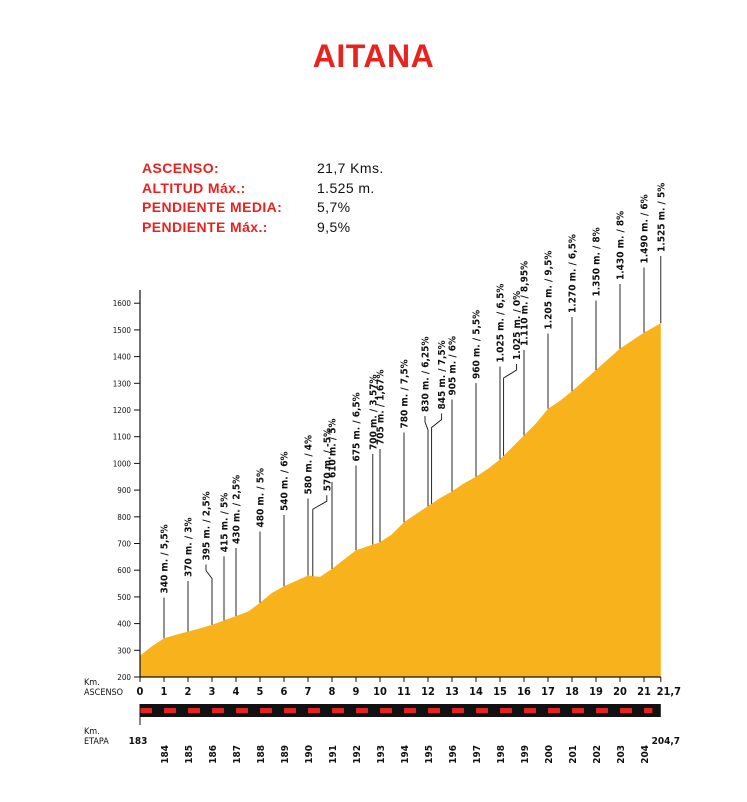 This screenshot has height=802, width=747. I want to click on km-band, so click(400, 710).